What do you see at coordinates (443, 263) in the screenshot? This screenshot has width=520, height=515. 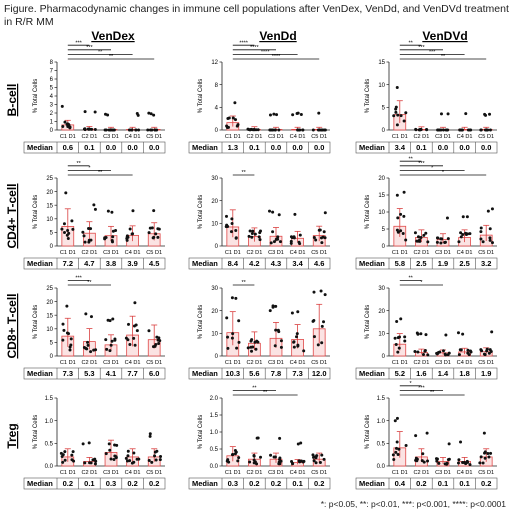 I see `median-value: 1.9` at bounding box center [443, 263].